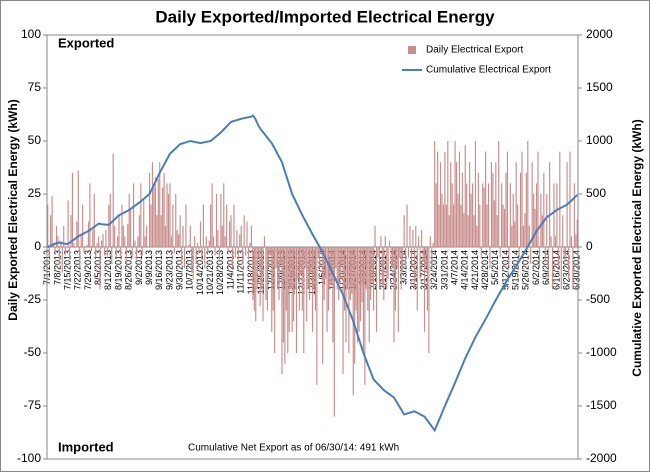 The image size is (650, 472). What do you see at coordinates (35, 87) in the screenshot?
I see `y-tick-label: 75` at bounding box center [35, 87].